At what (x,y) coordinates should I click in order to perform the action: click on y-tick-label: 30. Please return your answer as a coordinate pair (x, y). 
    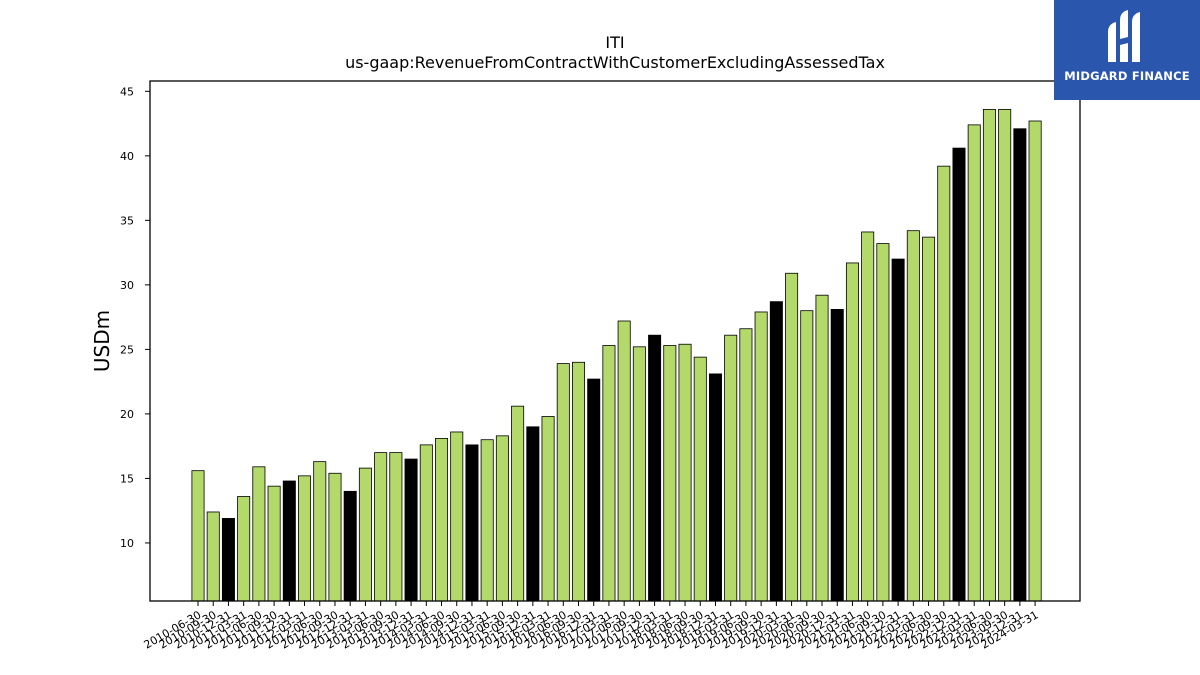
    Looking at the image, I should click on (127, 285).